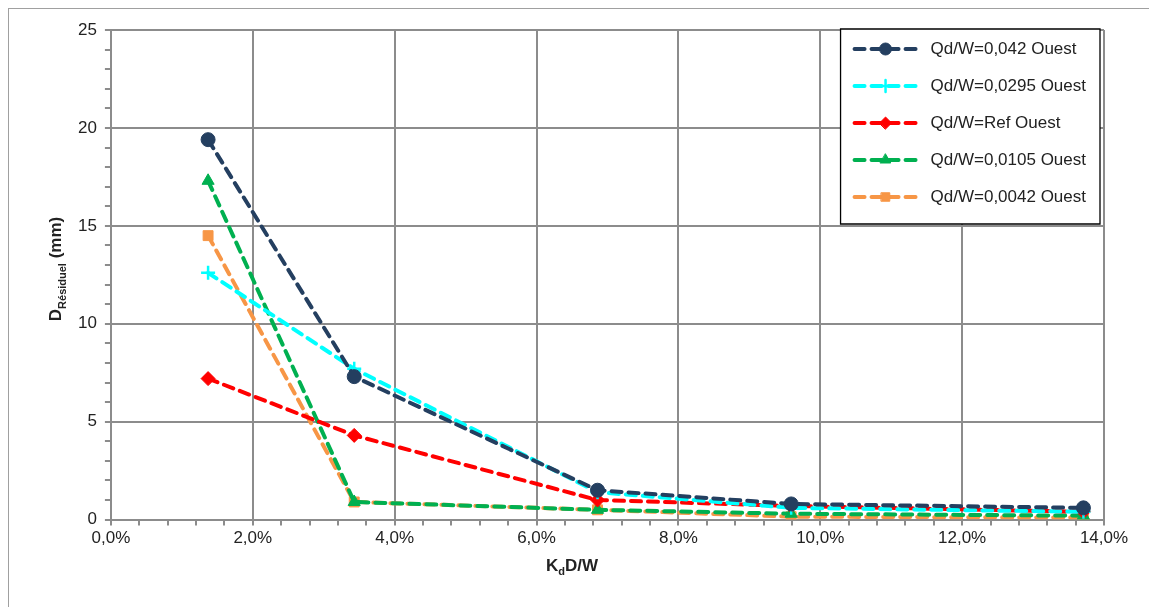 The width and height of the screenshot is (1149, 607). I want to click on x-tick-label: 2,0%, so click(253, 538).